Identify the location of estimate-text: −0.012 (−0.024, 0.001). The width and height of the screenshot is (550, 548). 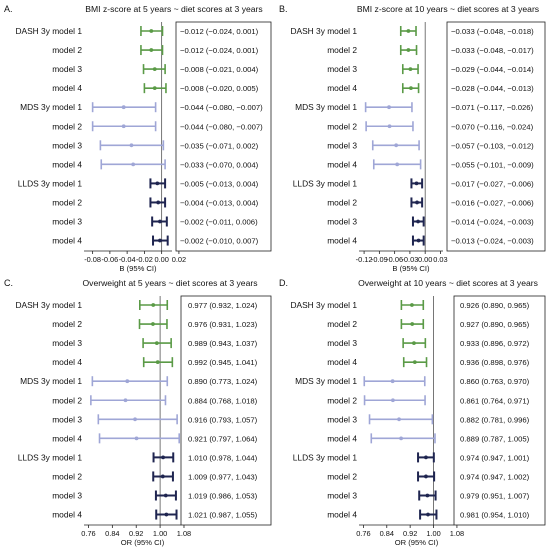
(219, 50).